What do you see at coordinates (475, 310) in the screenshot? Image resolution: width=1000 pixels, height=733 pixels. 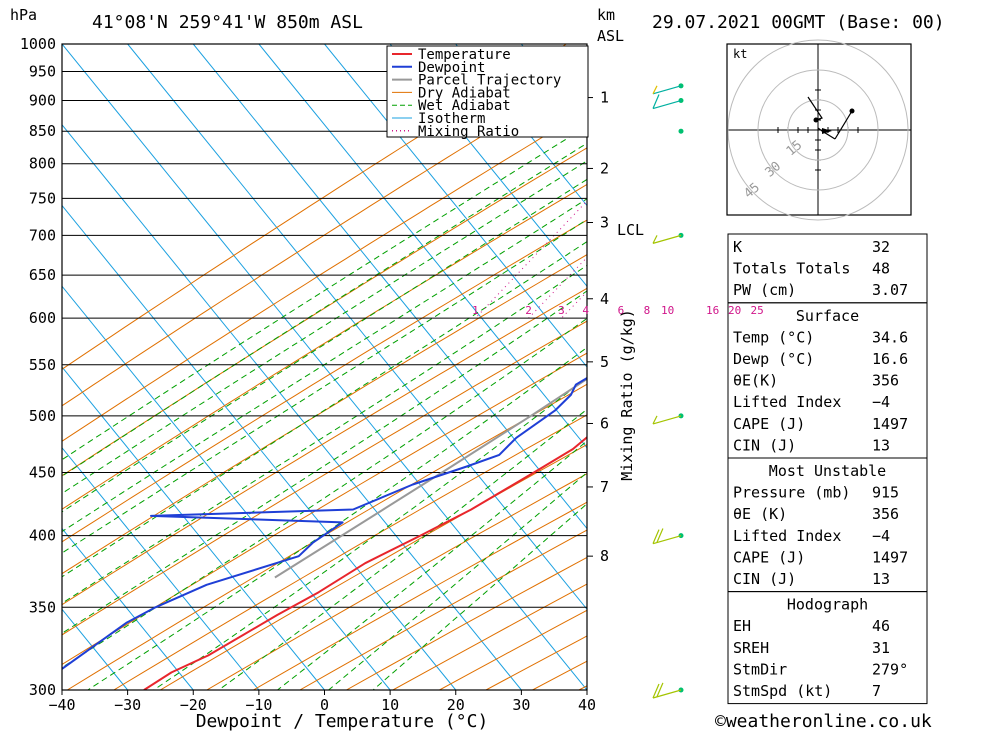 I see `mixing-ratio-label: 1` at bounding box center [475, 310].